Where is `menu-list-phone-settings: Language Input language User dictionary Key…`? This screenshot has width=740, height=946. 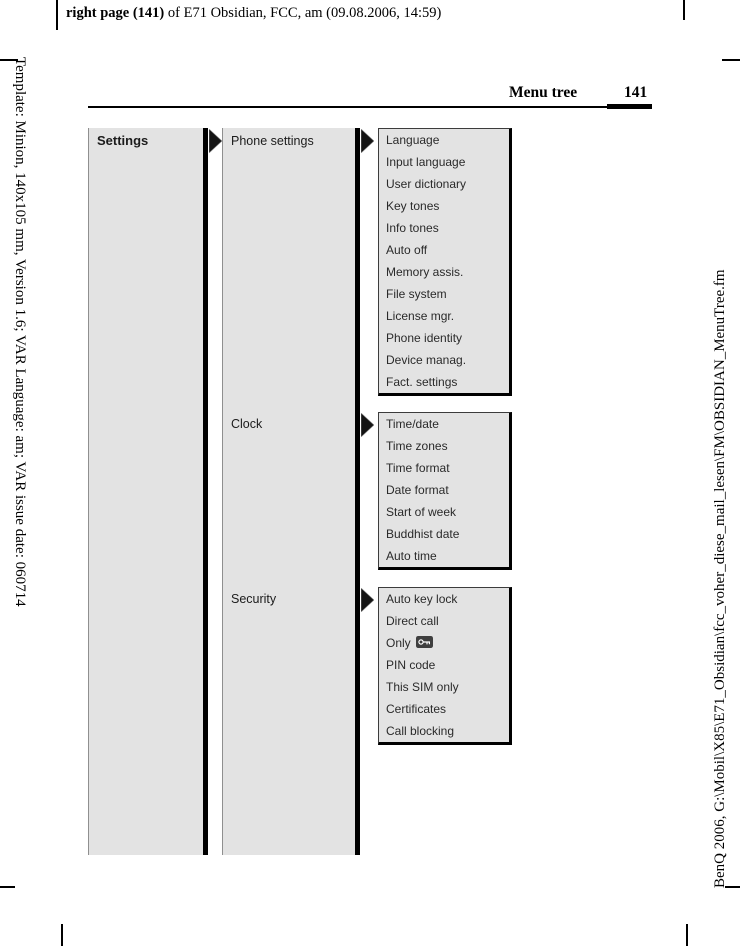 menu-list-phone-settings: Language Input language User dictionary Key… is located at coordinates (445, 262).